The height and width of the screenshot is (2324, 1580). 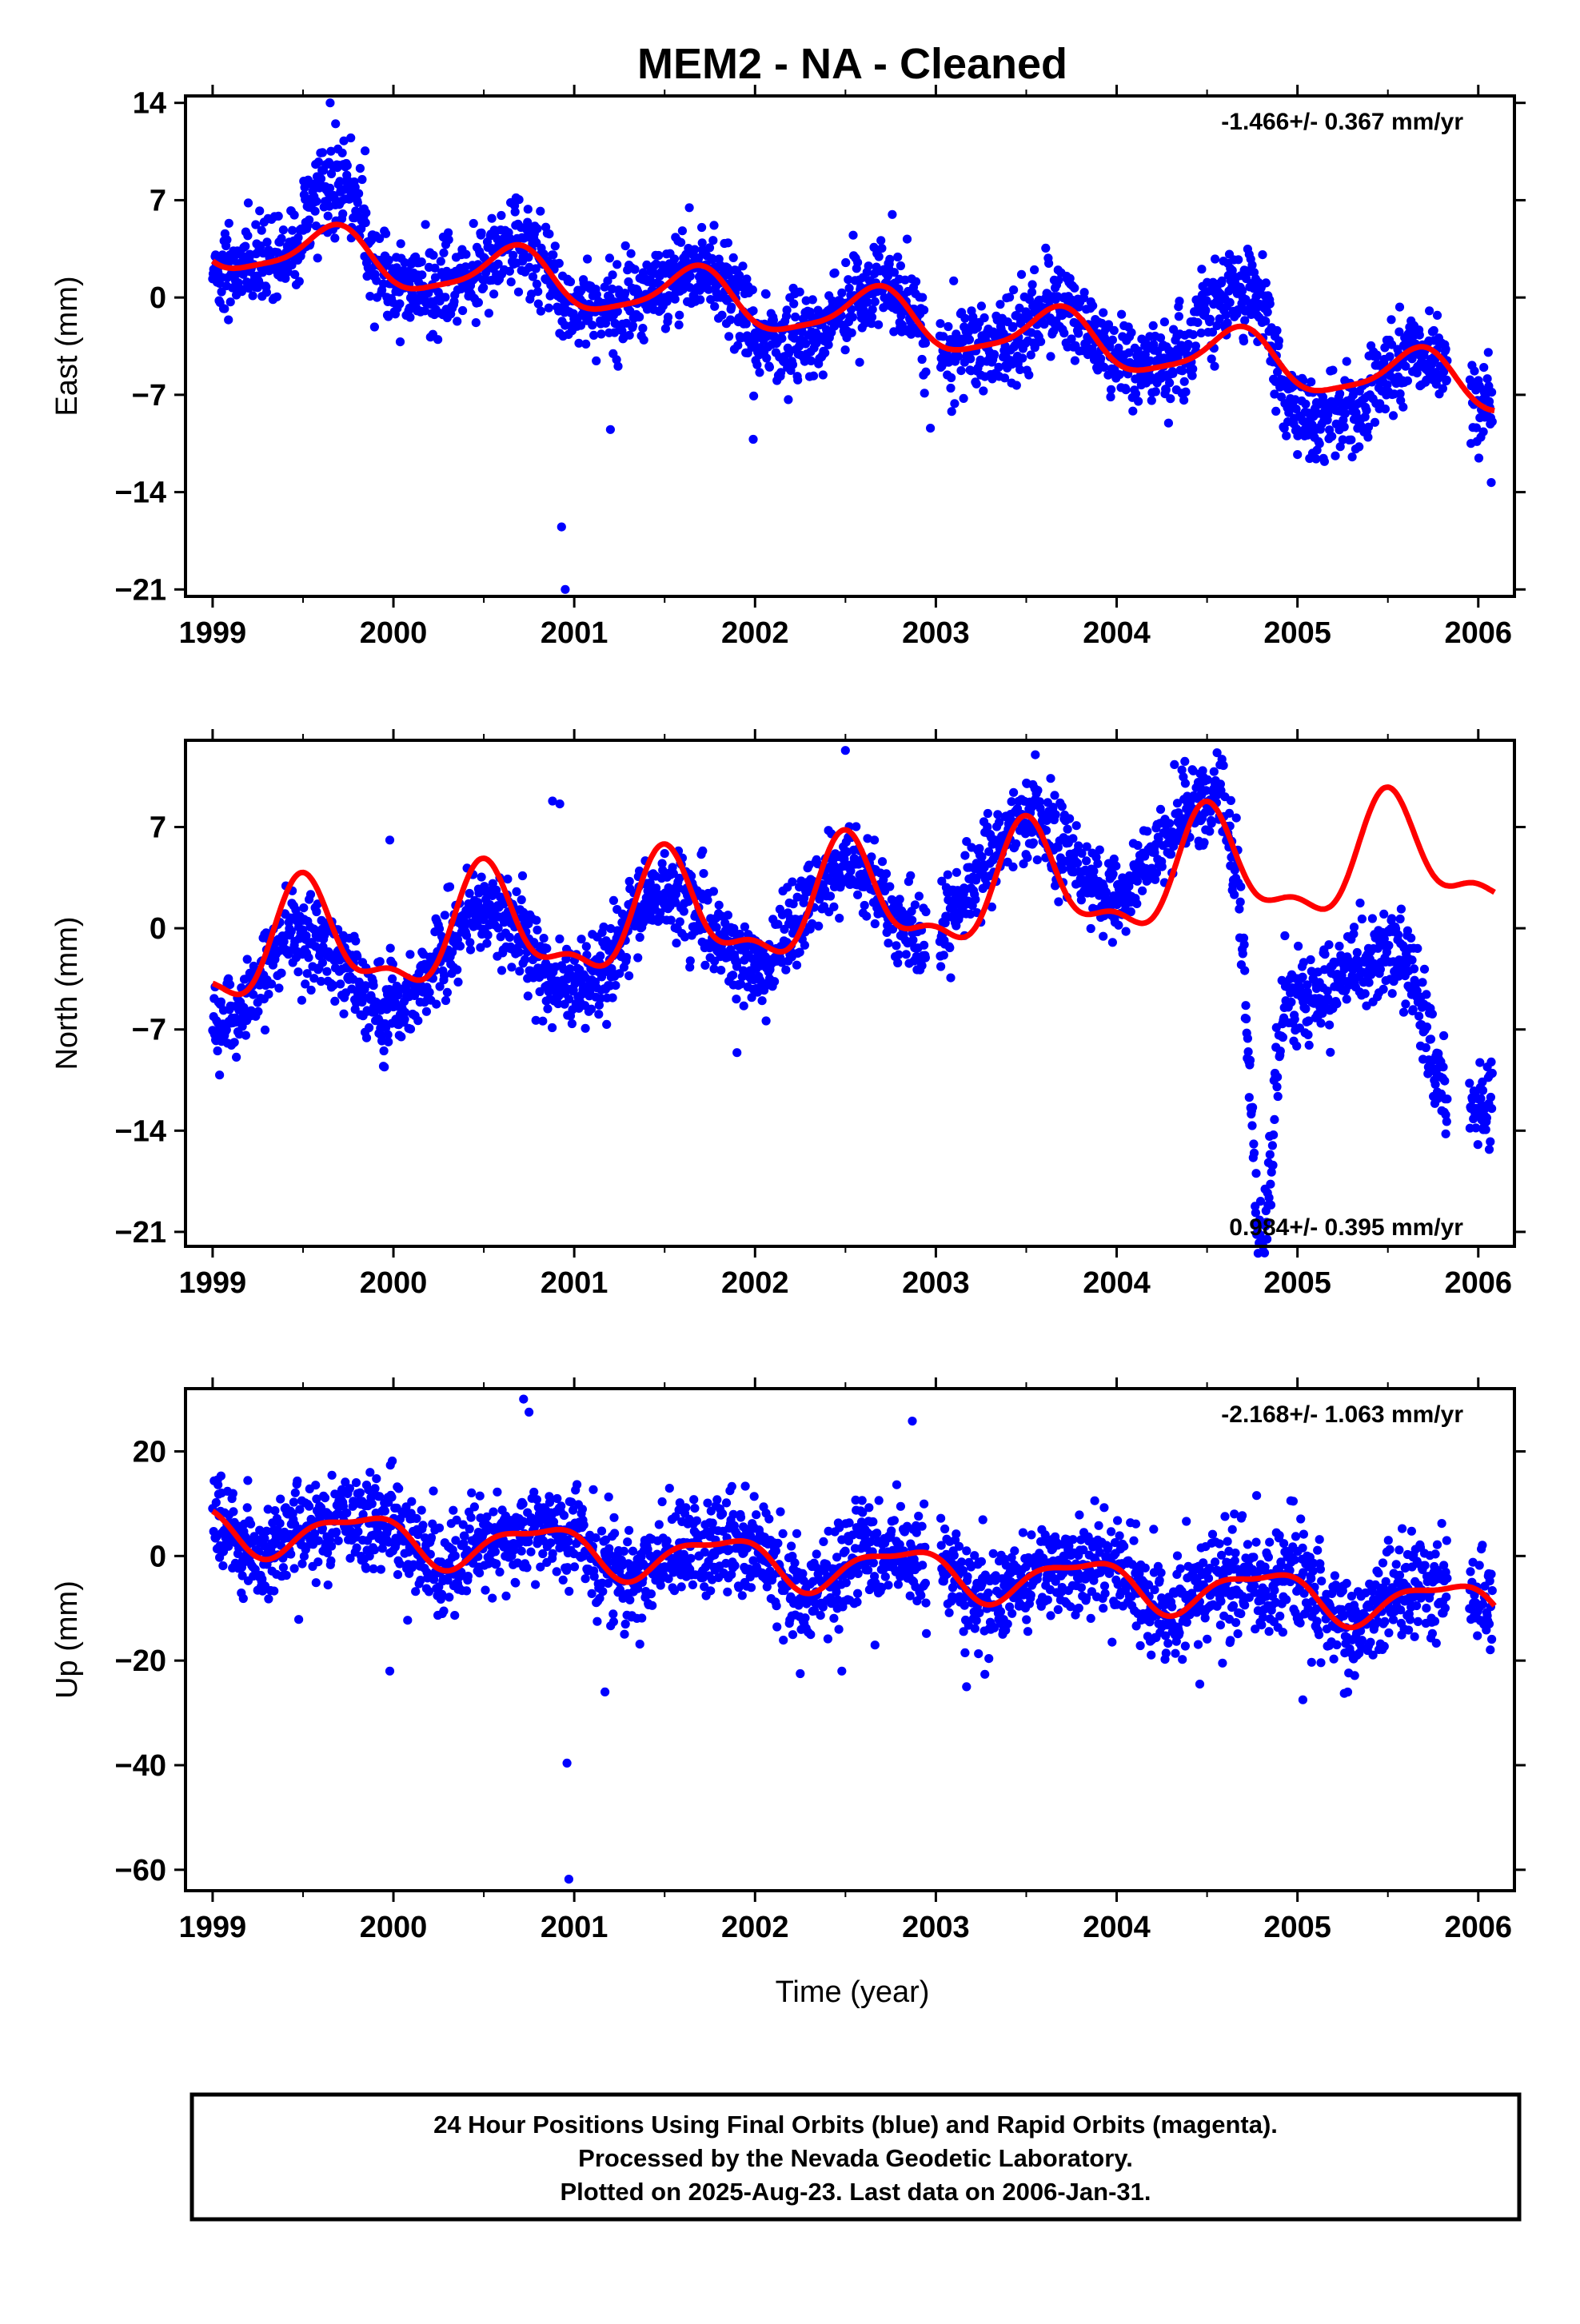 What do you see at coordinates (141, 493) in the screenshot?
I see `east-y-tick-label: −14` at bounding box center [141, 493].